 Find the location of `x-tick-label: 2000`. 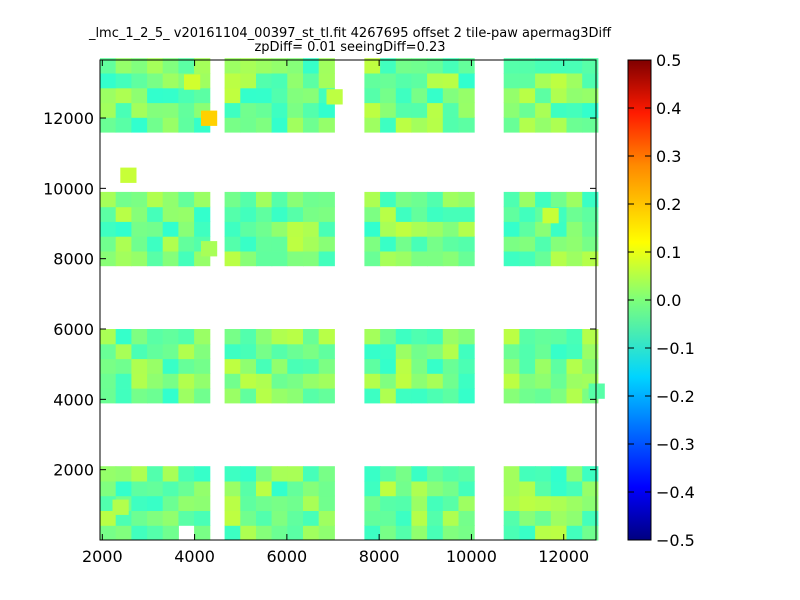

x-tick-label: 2000 is located at coordinates (102, 556).